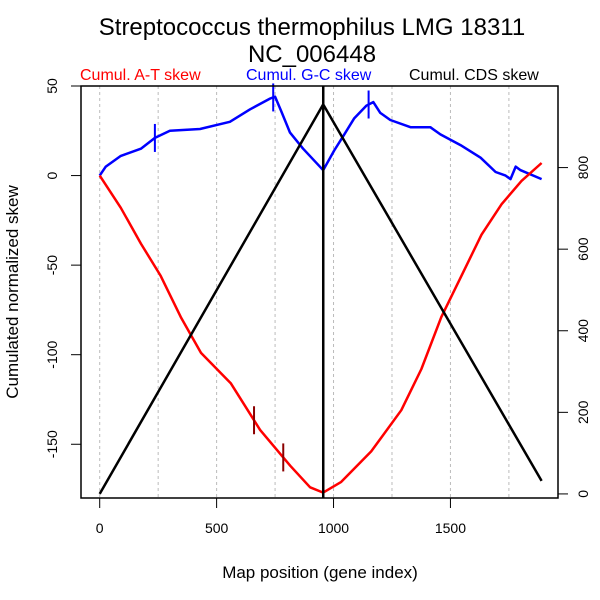 This screenshot has width=600, height=600. What do you see at coordinates (217, 528) in the screenshot?
I see `x-tick-label: 500` at bounding box center [217, 528].